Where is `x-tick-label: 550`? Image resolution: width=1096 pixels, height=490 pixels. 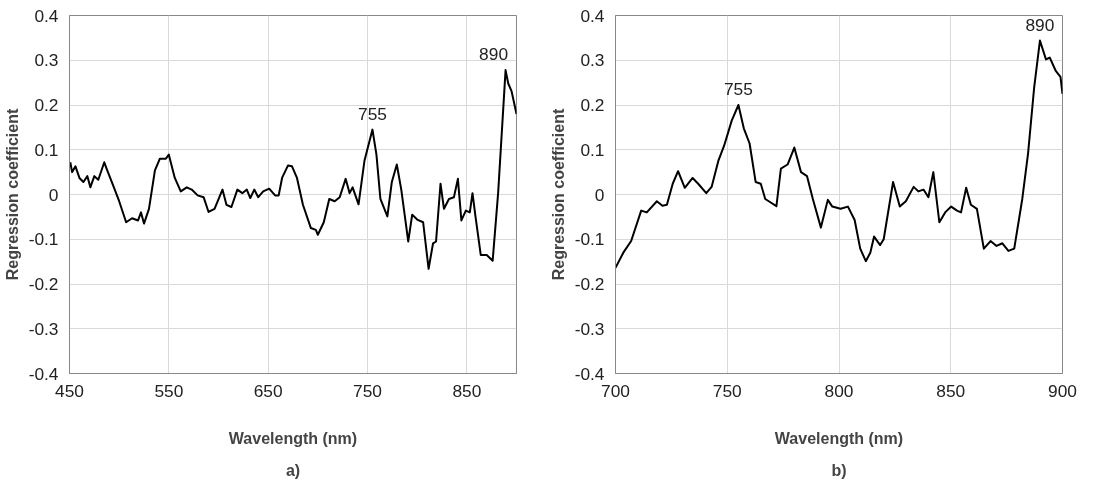
x-tick-label: 550 is located at coordinates (169, 390).